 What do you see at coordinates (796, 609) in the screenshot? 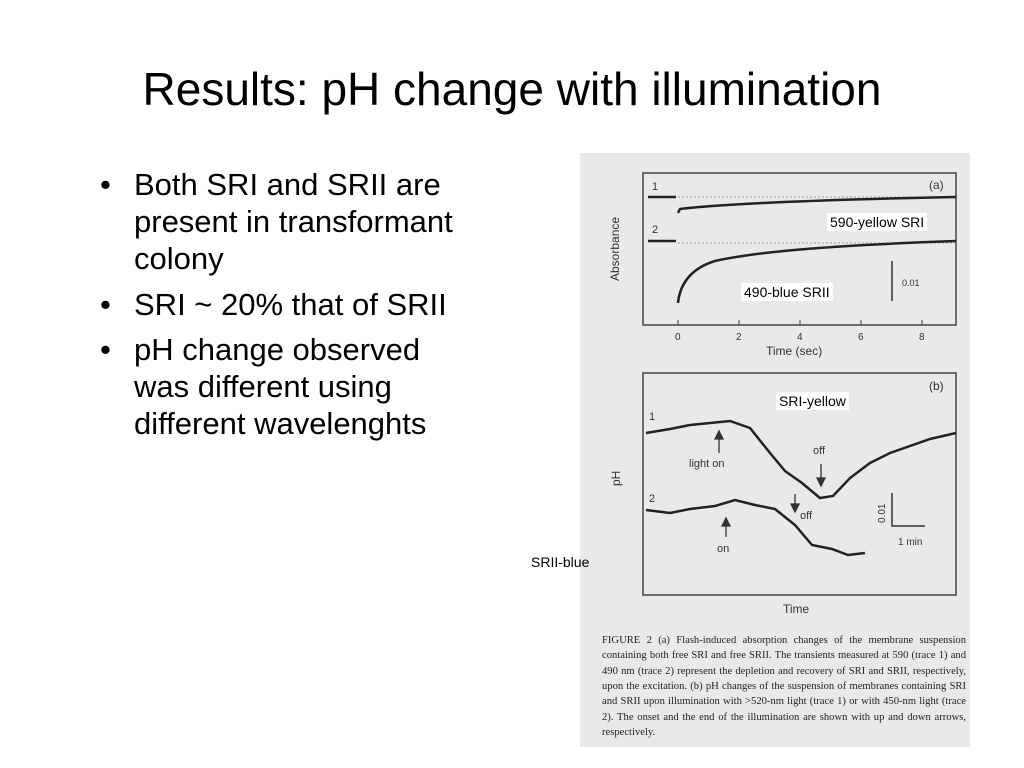
I see `panel-b-xlabel: Time` at bounding box center [796, 609].